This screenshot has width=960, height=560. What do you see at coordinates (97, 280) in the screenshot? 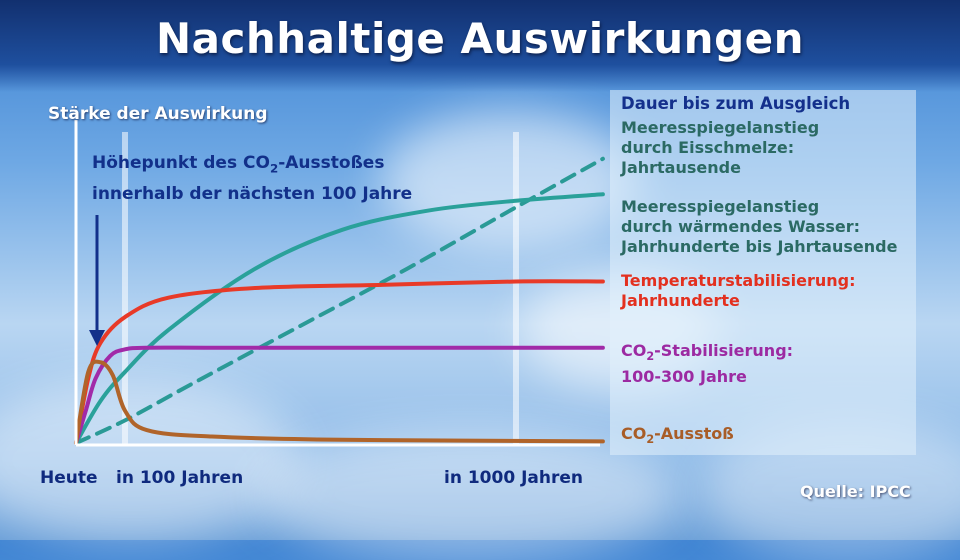
I see `peak-arrow-icon` at bounding box center [97, 280].